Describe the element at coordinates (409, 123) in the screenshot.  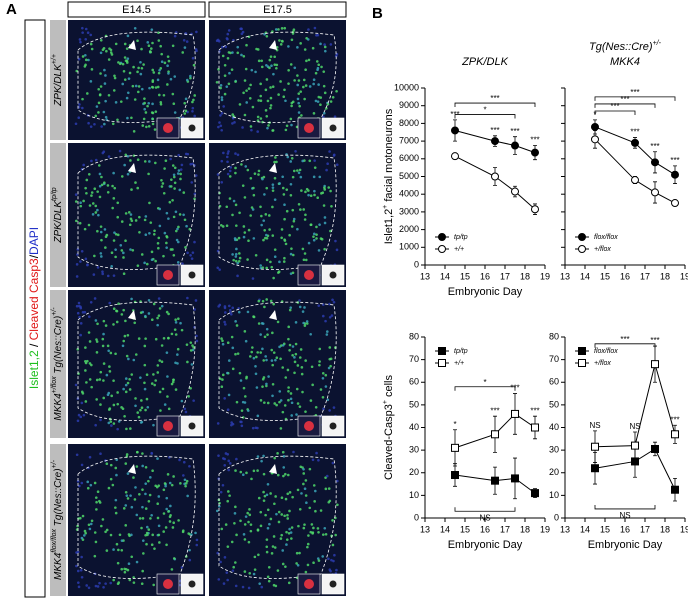
I see `y-tick-label: 8000` at that location.